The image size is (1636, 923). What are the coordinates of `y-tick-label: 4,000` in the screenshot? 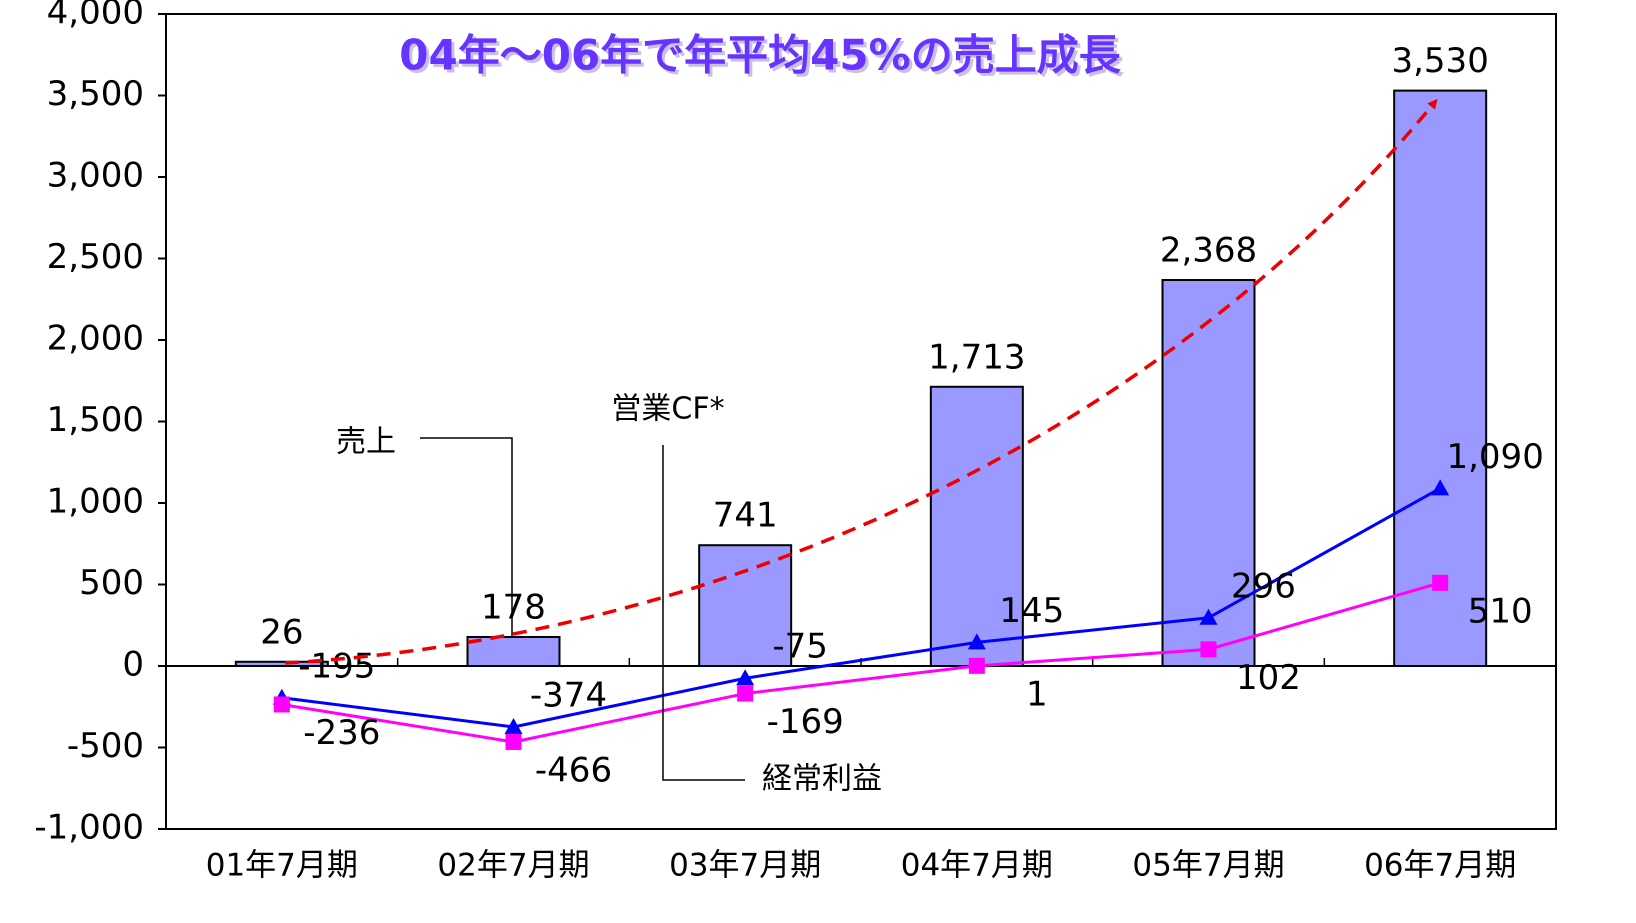 It's located at (95, 16).